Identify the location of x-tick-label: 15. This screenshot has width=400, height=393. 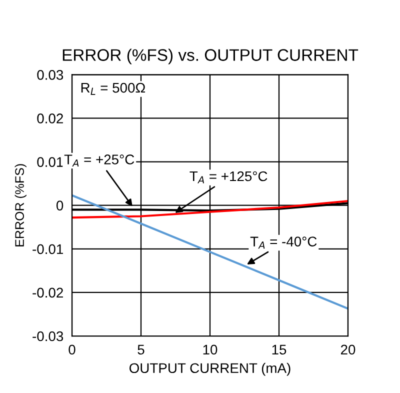
(279, 349).